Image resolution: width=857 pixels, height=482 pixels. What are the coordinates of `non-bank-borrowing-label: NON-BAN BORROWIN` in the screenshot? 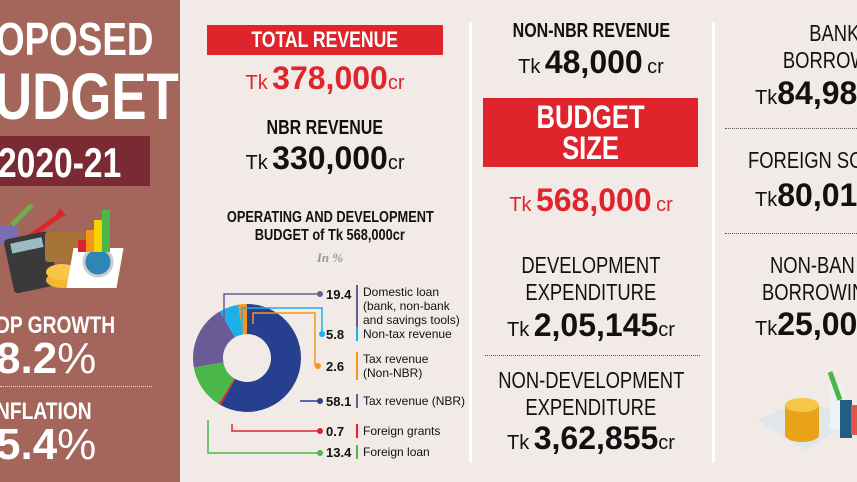 It's located at (809, 278).